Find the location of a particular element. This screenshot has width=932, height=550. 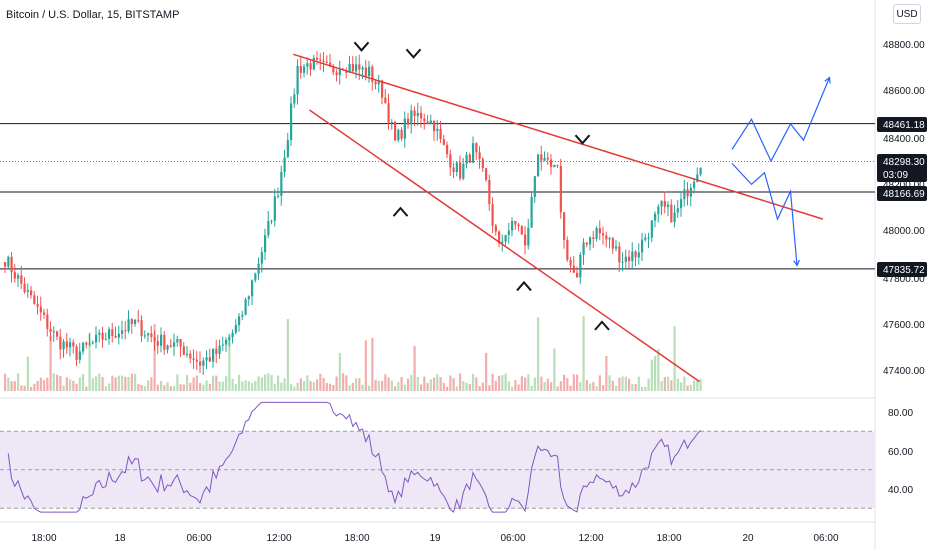

level-tag-47835: 47835.72 is located at coordinates (902, 269).